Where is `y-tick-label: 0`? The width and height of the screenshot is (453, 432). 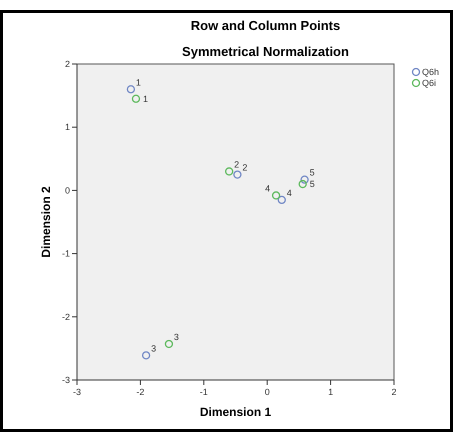
y-tick-label: 0 is located at coordinates (67, 190).